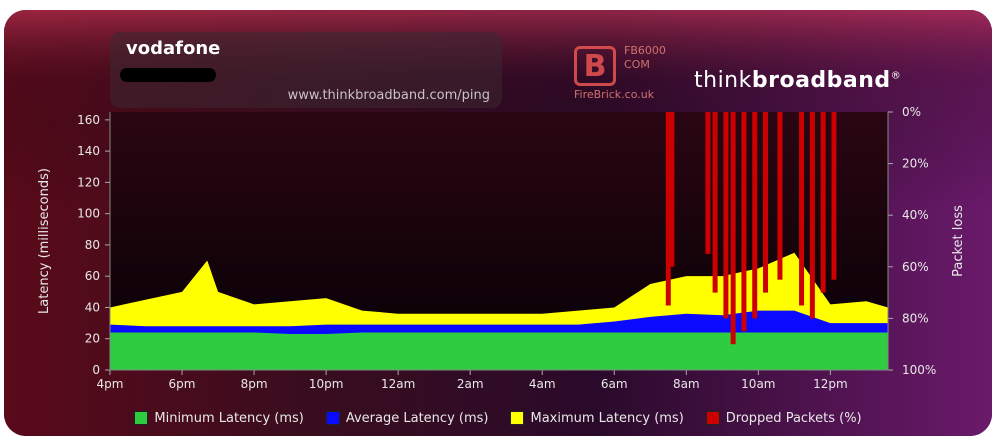 The width and height of the screenshot is (998, 444). Describe the element at coordinates (96, 370) in the screenshot. I see `y-tick-label: 0` at that location.